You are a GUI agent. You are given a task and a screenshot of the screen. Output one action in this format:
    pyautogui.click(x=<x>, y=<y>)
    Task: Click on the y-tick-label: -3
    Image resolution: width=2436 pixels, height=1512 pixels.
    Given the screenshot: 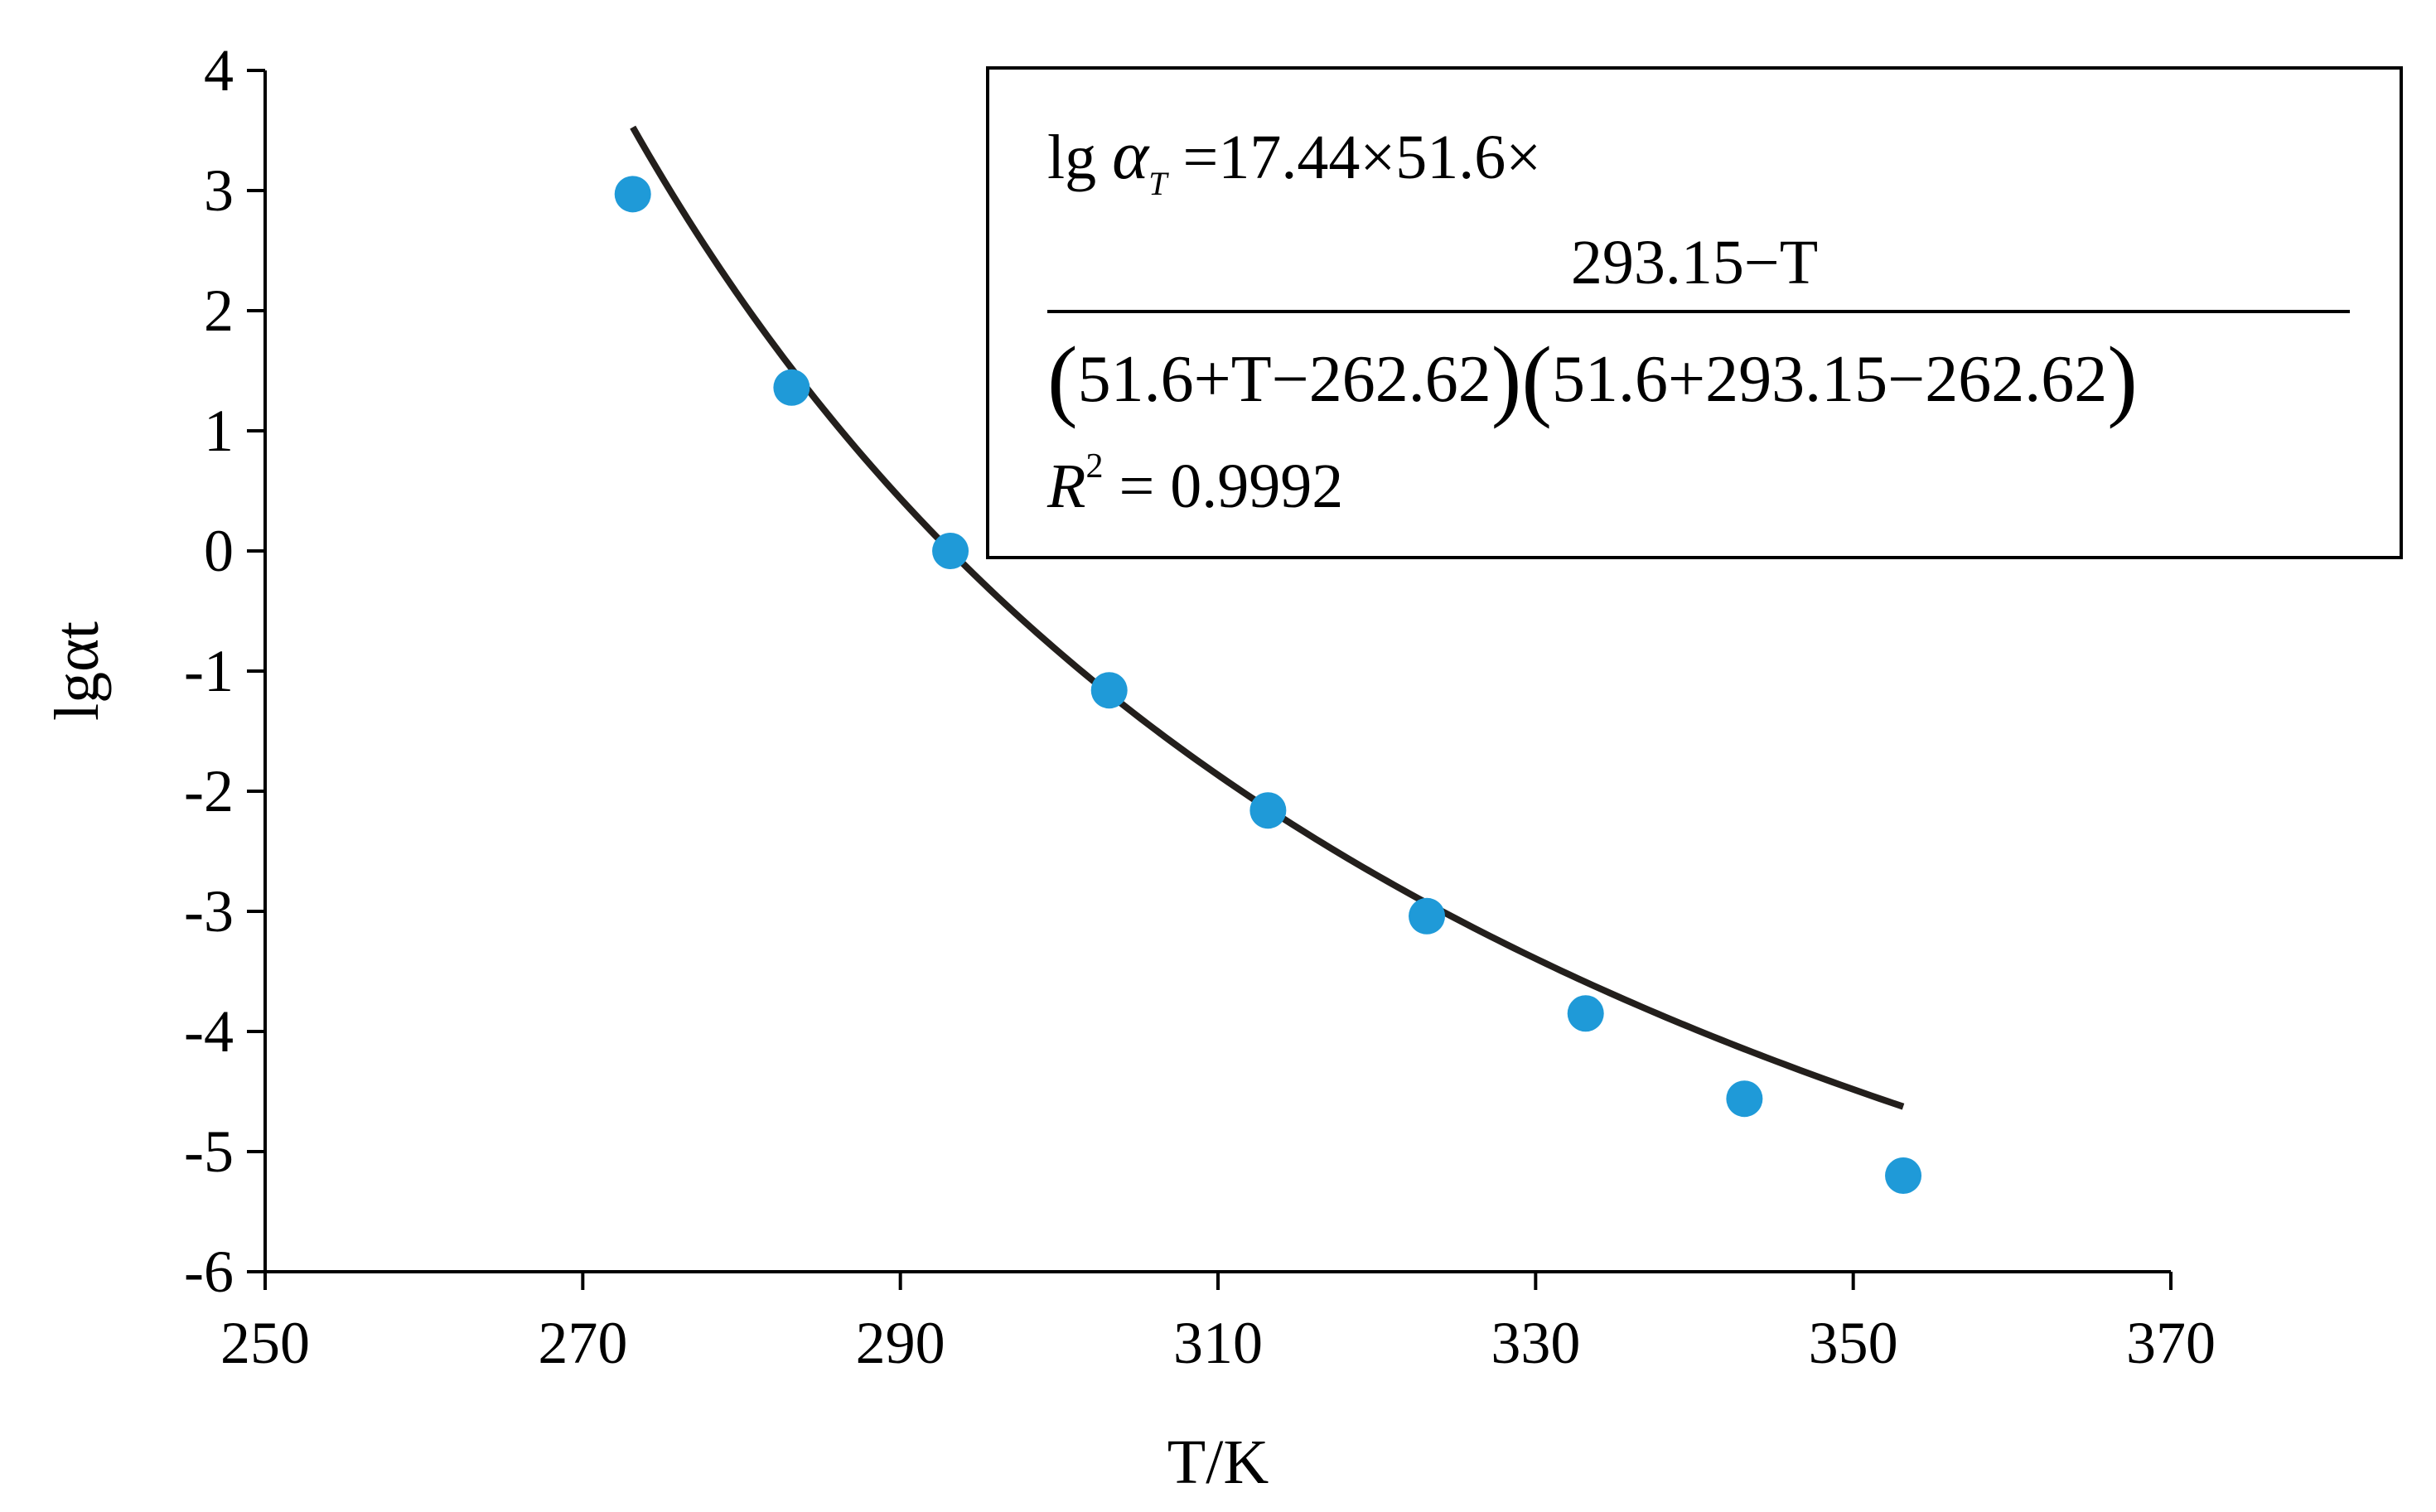 What is the action you would take?
    pyautogui.click(x=209, y=911)
    